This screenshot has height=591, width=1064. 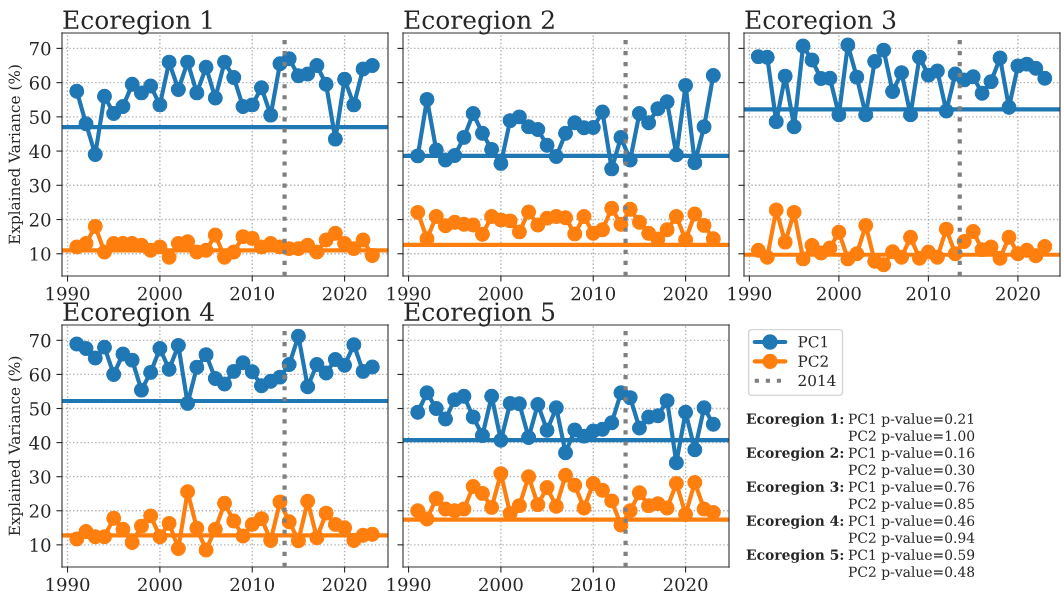 I want to click on text: PC1 p-value=0.76, so click(x=911, y=488).